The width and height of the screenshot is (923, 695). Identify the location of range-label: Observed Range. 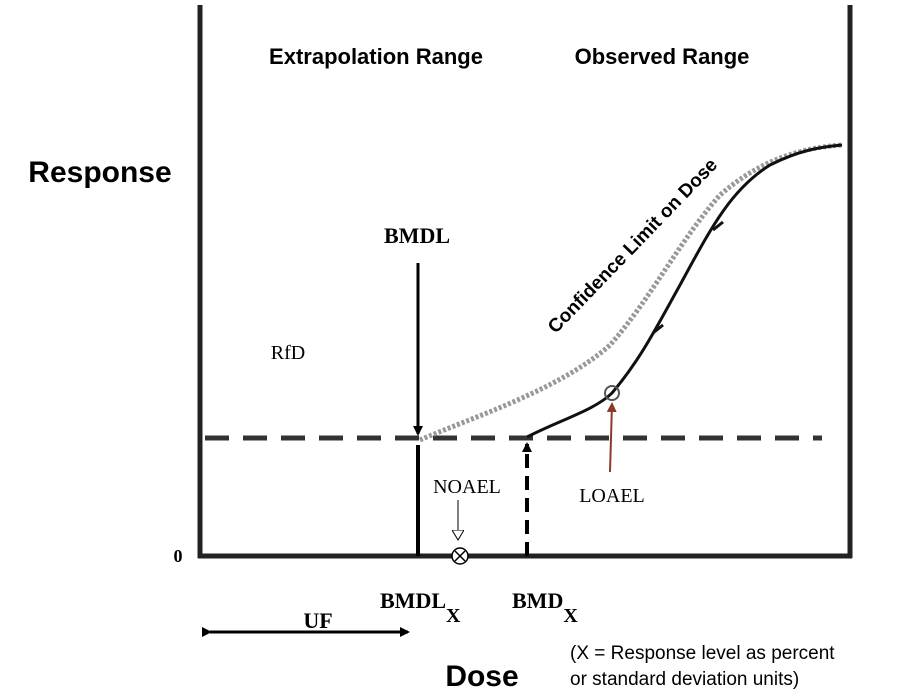
(662, 56).